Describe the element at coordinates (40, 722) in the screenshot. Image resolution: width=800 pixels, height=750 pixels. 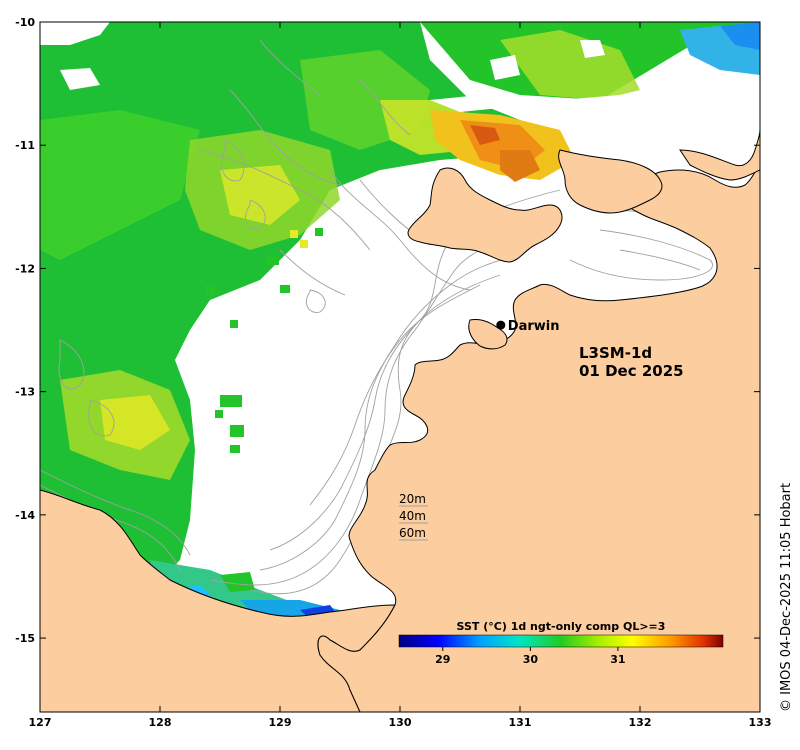
I see `x-tick-label: 127` at that location.